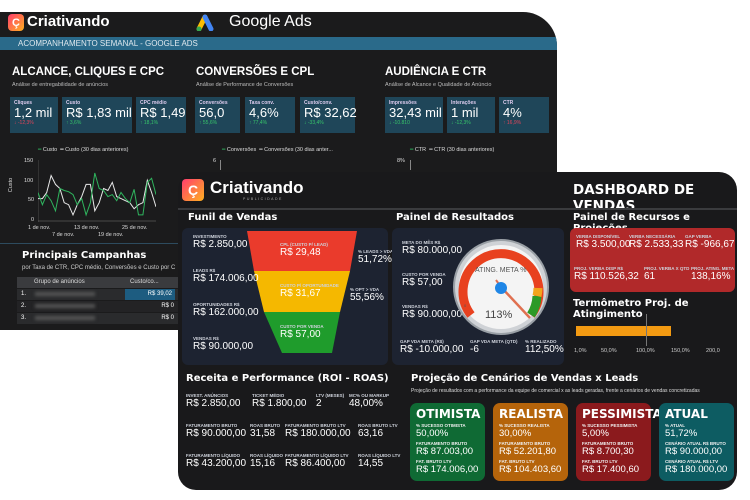 The image size is (750, 500). I want to click on roi-metric: Invest. anúncios R$ 2.850,00, so click(213, 401).